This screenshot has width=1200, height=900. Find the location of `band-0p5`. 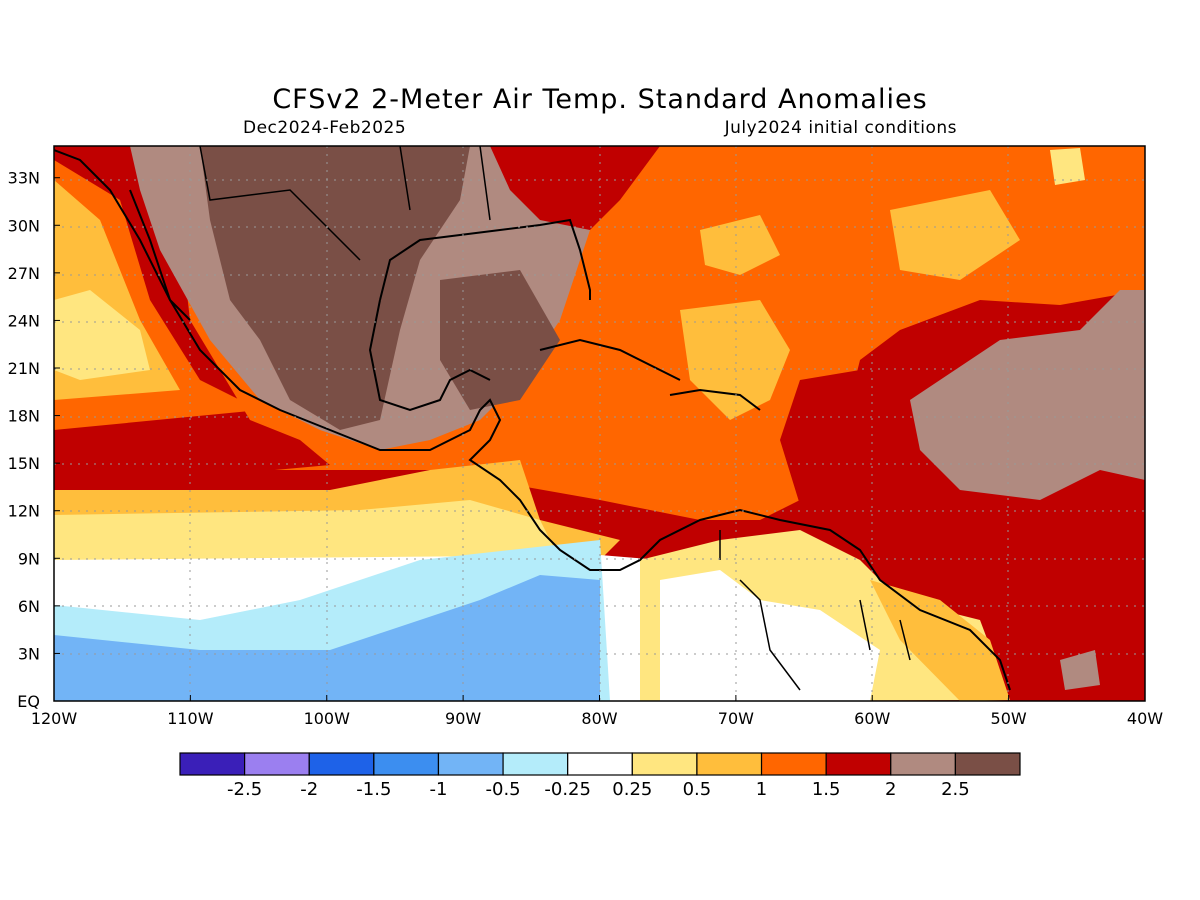

band-0p5 is located at coordinates (307, 530).